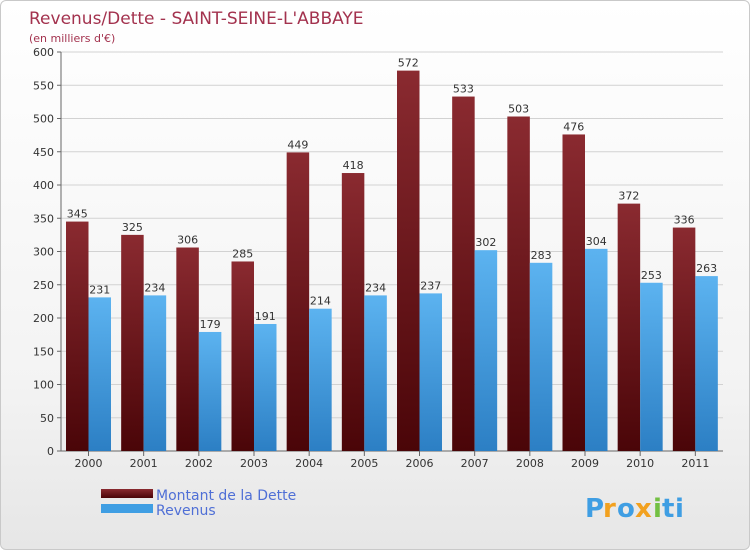  I want to click on value-label-revenus: 179, so click(210, 324).